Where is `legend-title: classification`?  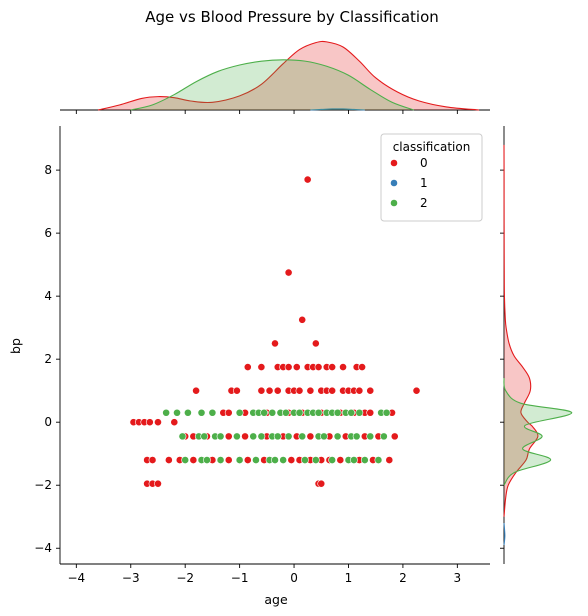
legend-title: classification is located at coordinates (432, 147).